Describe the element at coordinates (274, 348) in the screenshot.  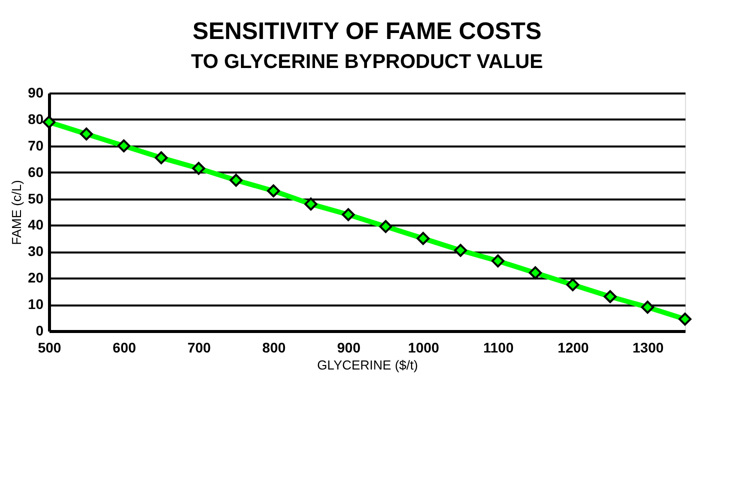
I see `x-tick-label: 800` at that location.